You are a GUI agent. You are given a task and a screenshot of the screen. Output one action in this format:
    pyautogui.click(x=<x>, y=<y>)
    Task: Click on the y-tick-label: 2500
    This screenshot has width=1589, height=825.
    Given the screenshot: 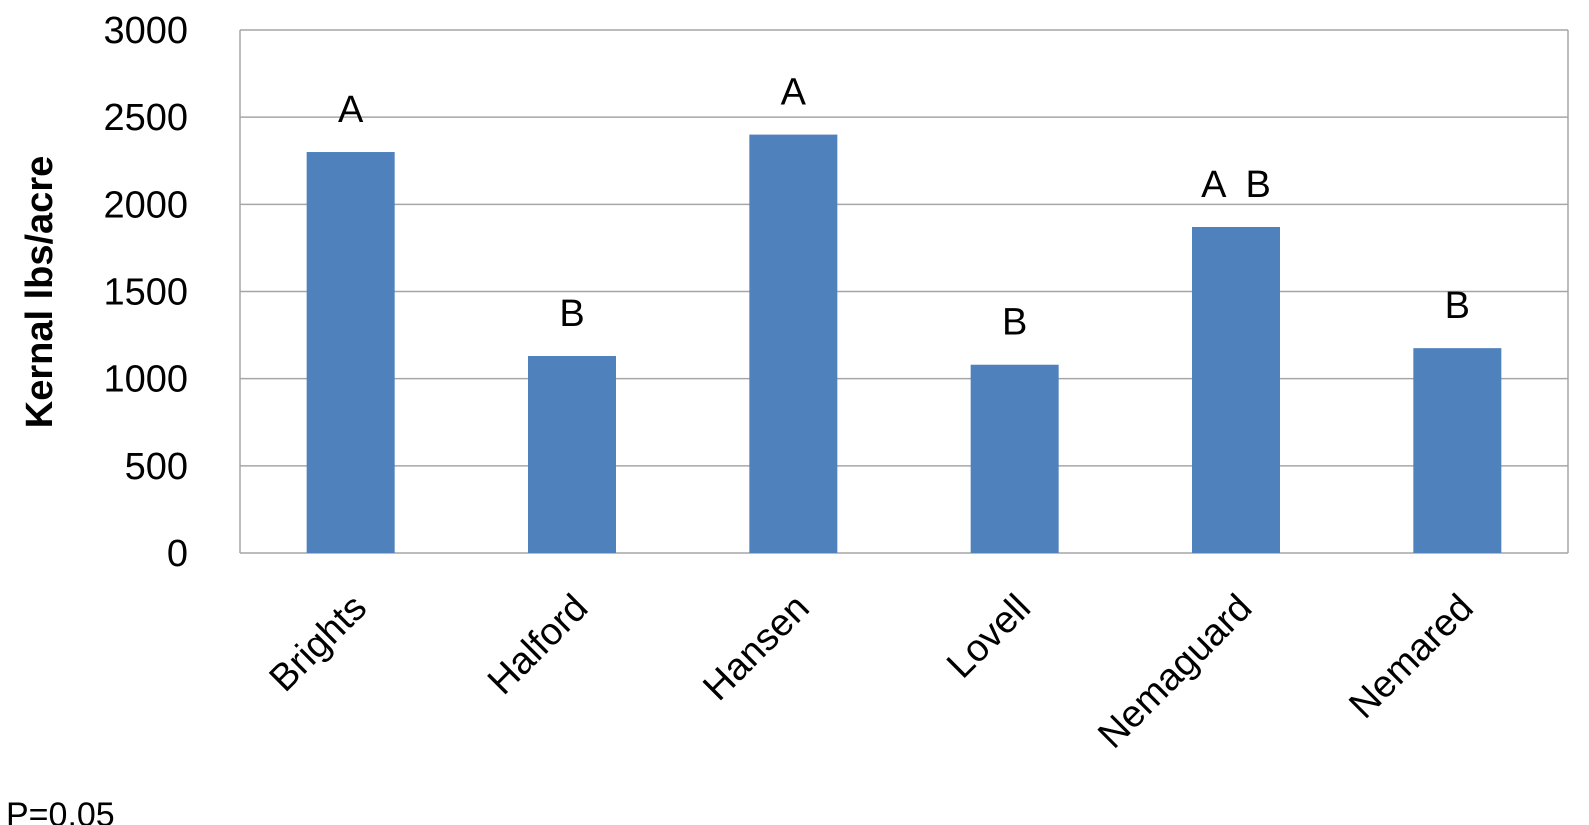 What is the action you would take?
    pyautogui.click(x=145, y=118)
    